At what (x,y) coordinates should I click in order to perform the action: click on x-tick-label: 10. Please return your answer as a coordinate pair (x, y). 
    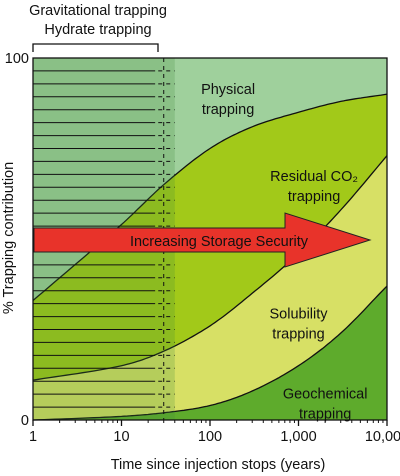
    Looking at the image, I should click on (121, 437).